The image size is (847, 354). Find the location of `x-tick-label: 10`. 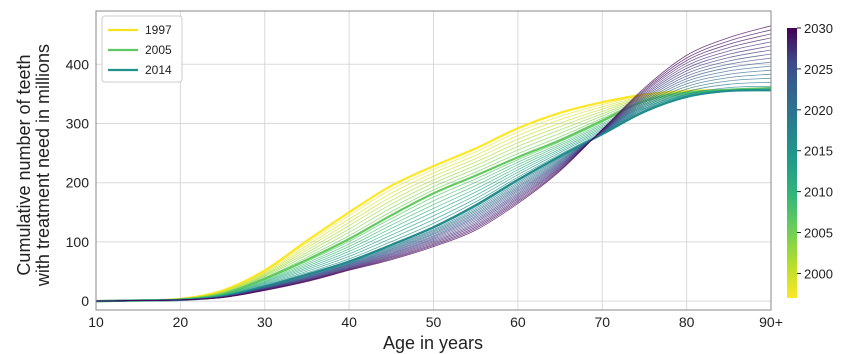

x-tick-label: 10 is located at coordinates (96, 322).